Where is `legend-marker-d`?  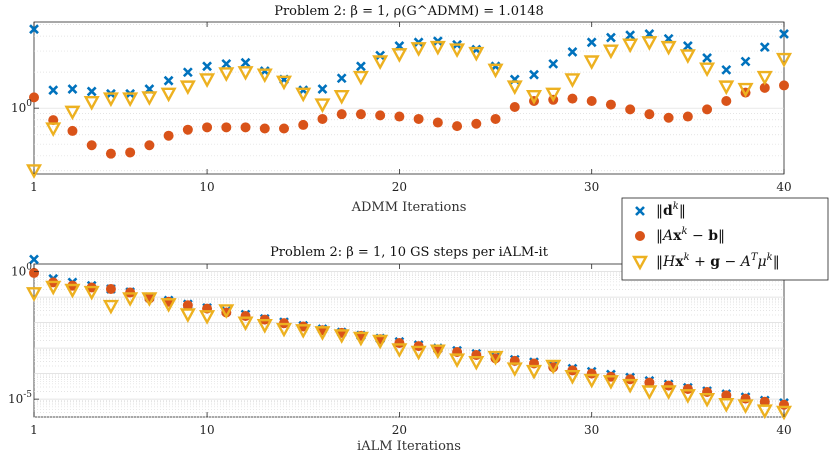 legend-marker-d is located at coordinates (640, 211).